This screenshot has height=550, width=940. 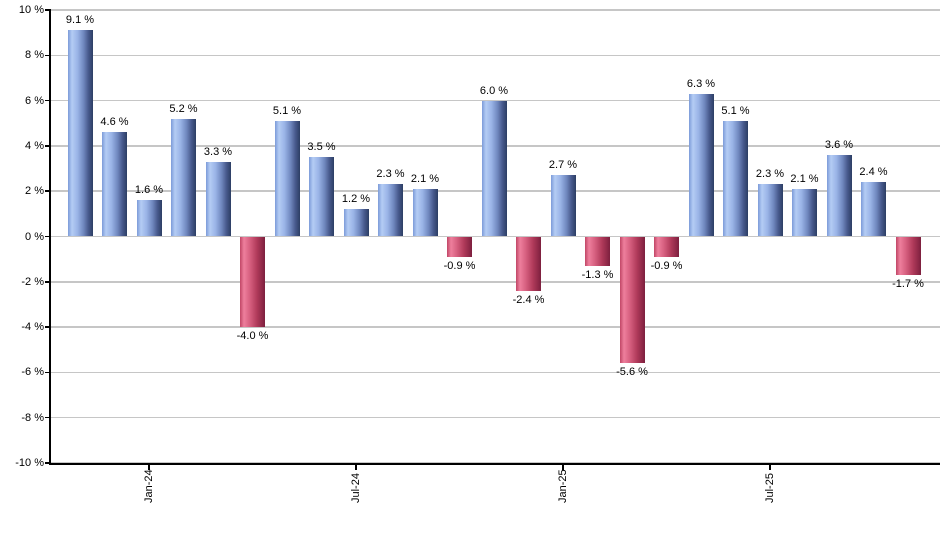 What do you see at coordinates (701, 83) in the screenshot?
I see `bar-value-label: 6.3 %` at bounding box center [701, 83].